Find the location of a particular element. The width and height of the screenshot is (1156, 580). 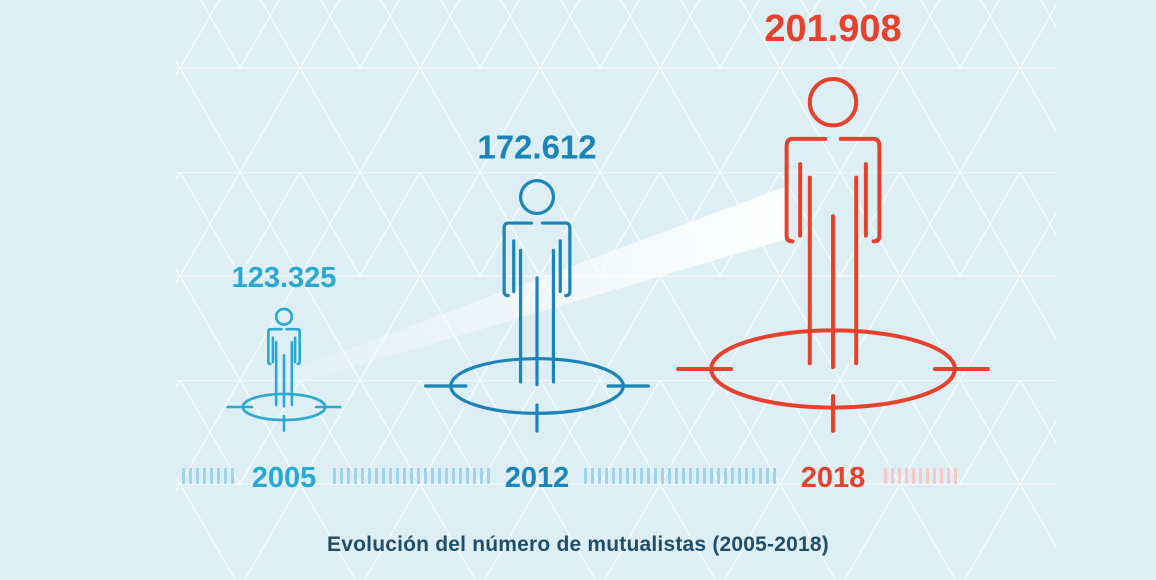

person-figure-2012 is located at coordinates (537, 305).